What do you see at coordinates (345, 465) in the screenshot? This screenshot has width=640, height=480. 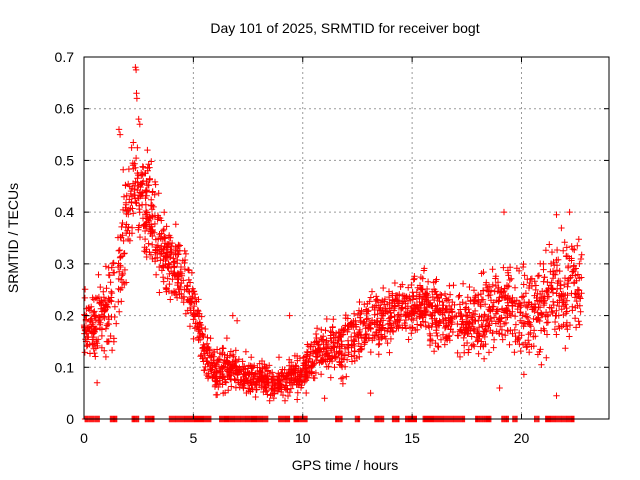 I see `x-axis-label: GPS time / hours` at bounding box center [345, 465].